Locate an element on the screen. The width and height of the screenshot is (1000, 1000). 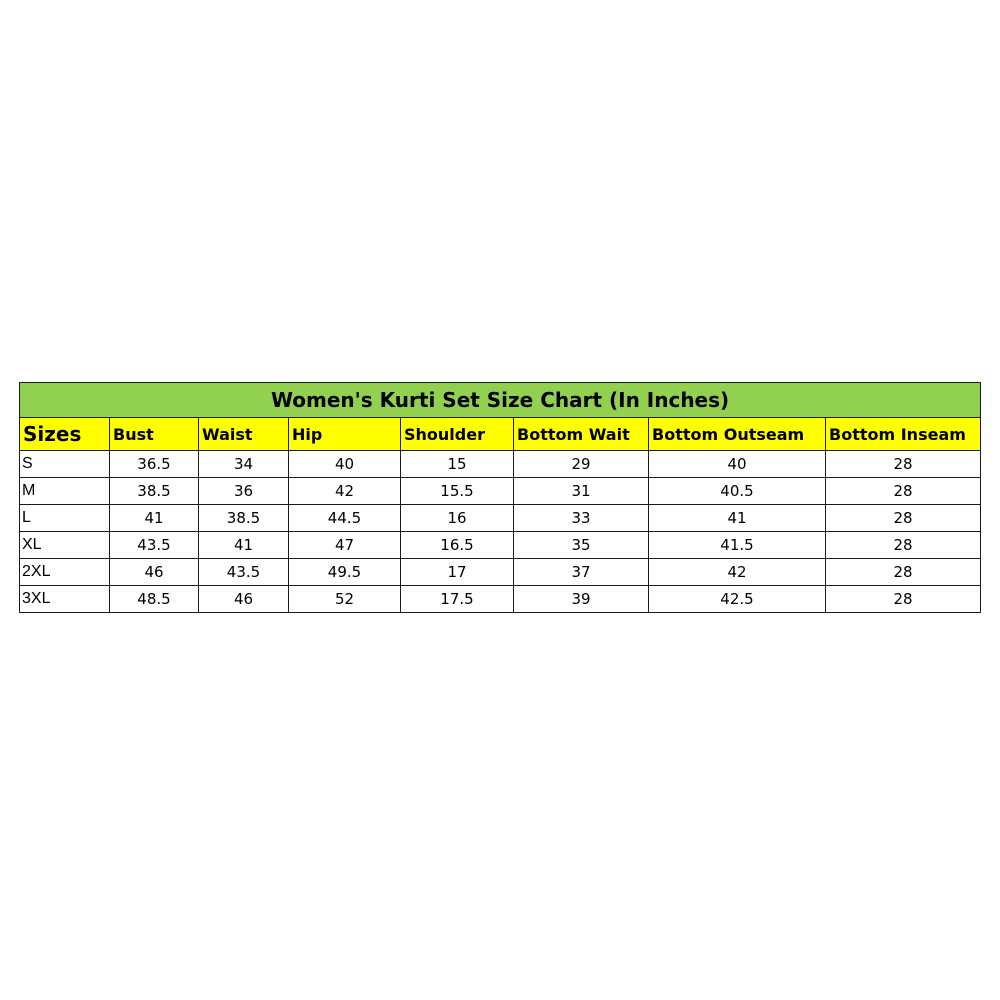
header-bottom-inseam: Bottom Inseam is located at coordinates (903, 434).